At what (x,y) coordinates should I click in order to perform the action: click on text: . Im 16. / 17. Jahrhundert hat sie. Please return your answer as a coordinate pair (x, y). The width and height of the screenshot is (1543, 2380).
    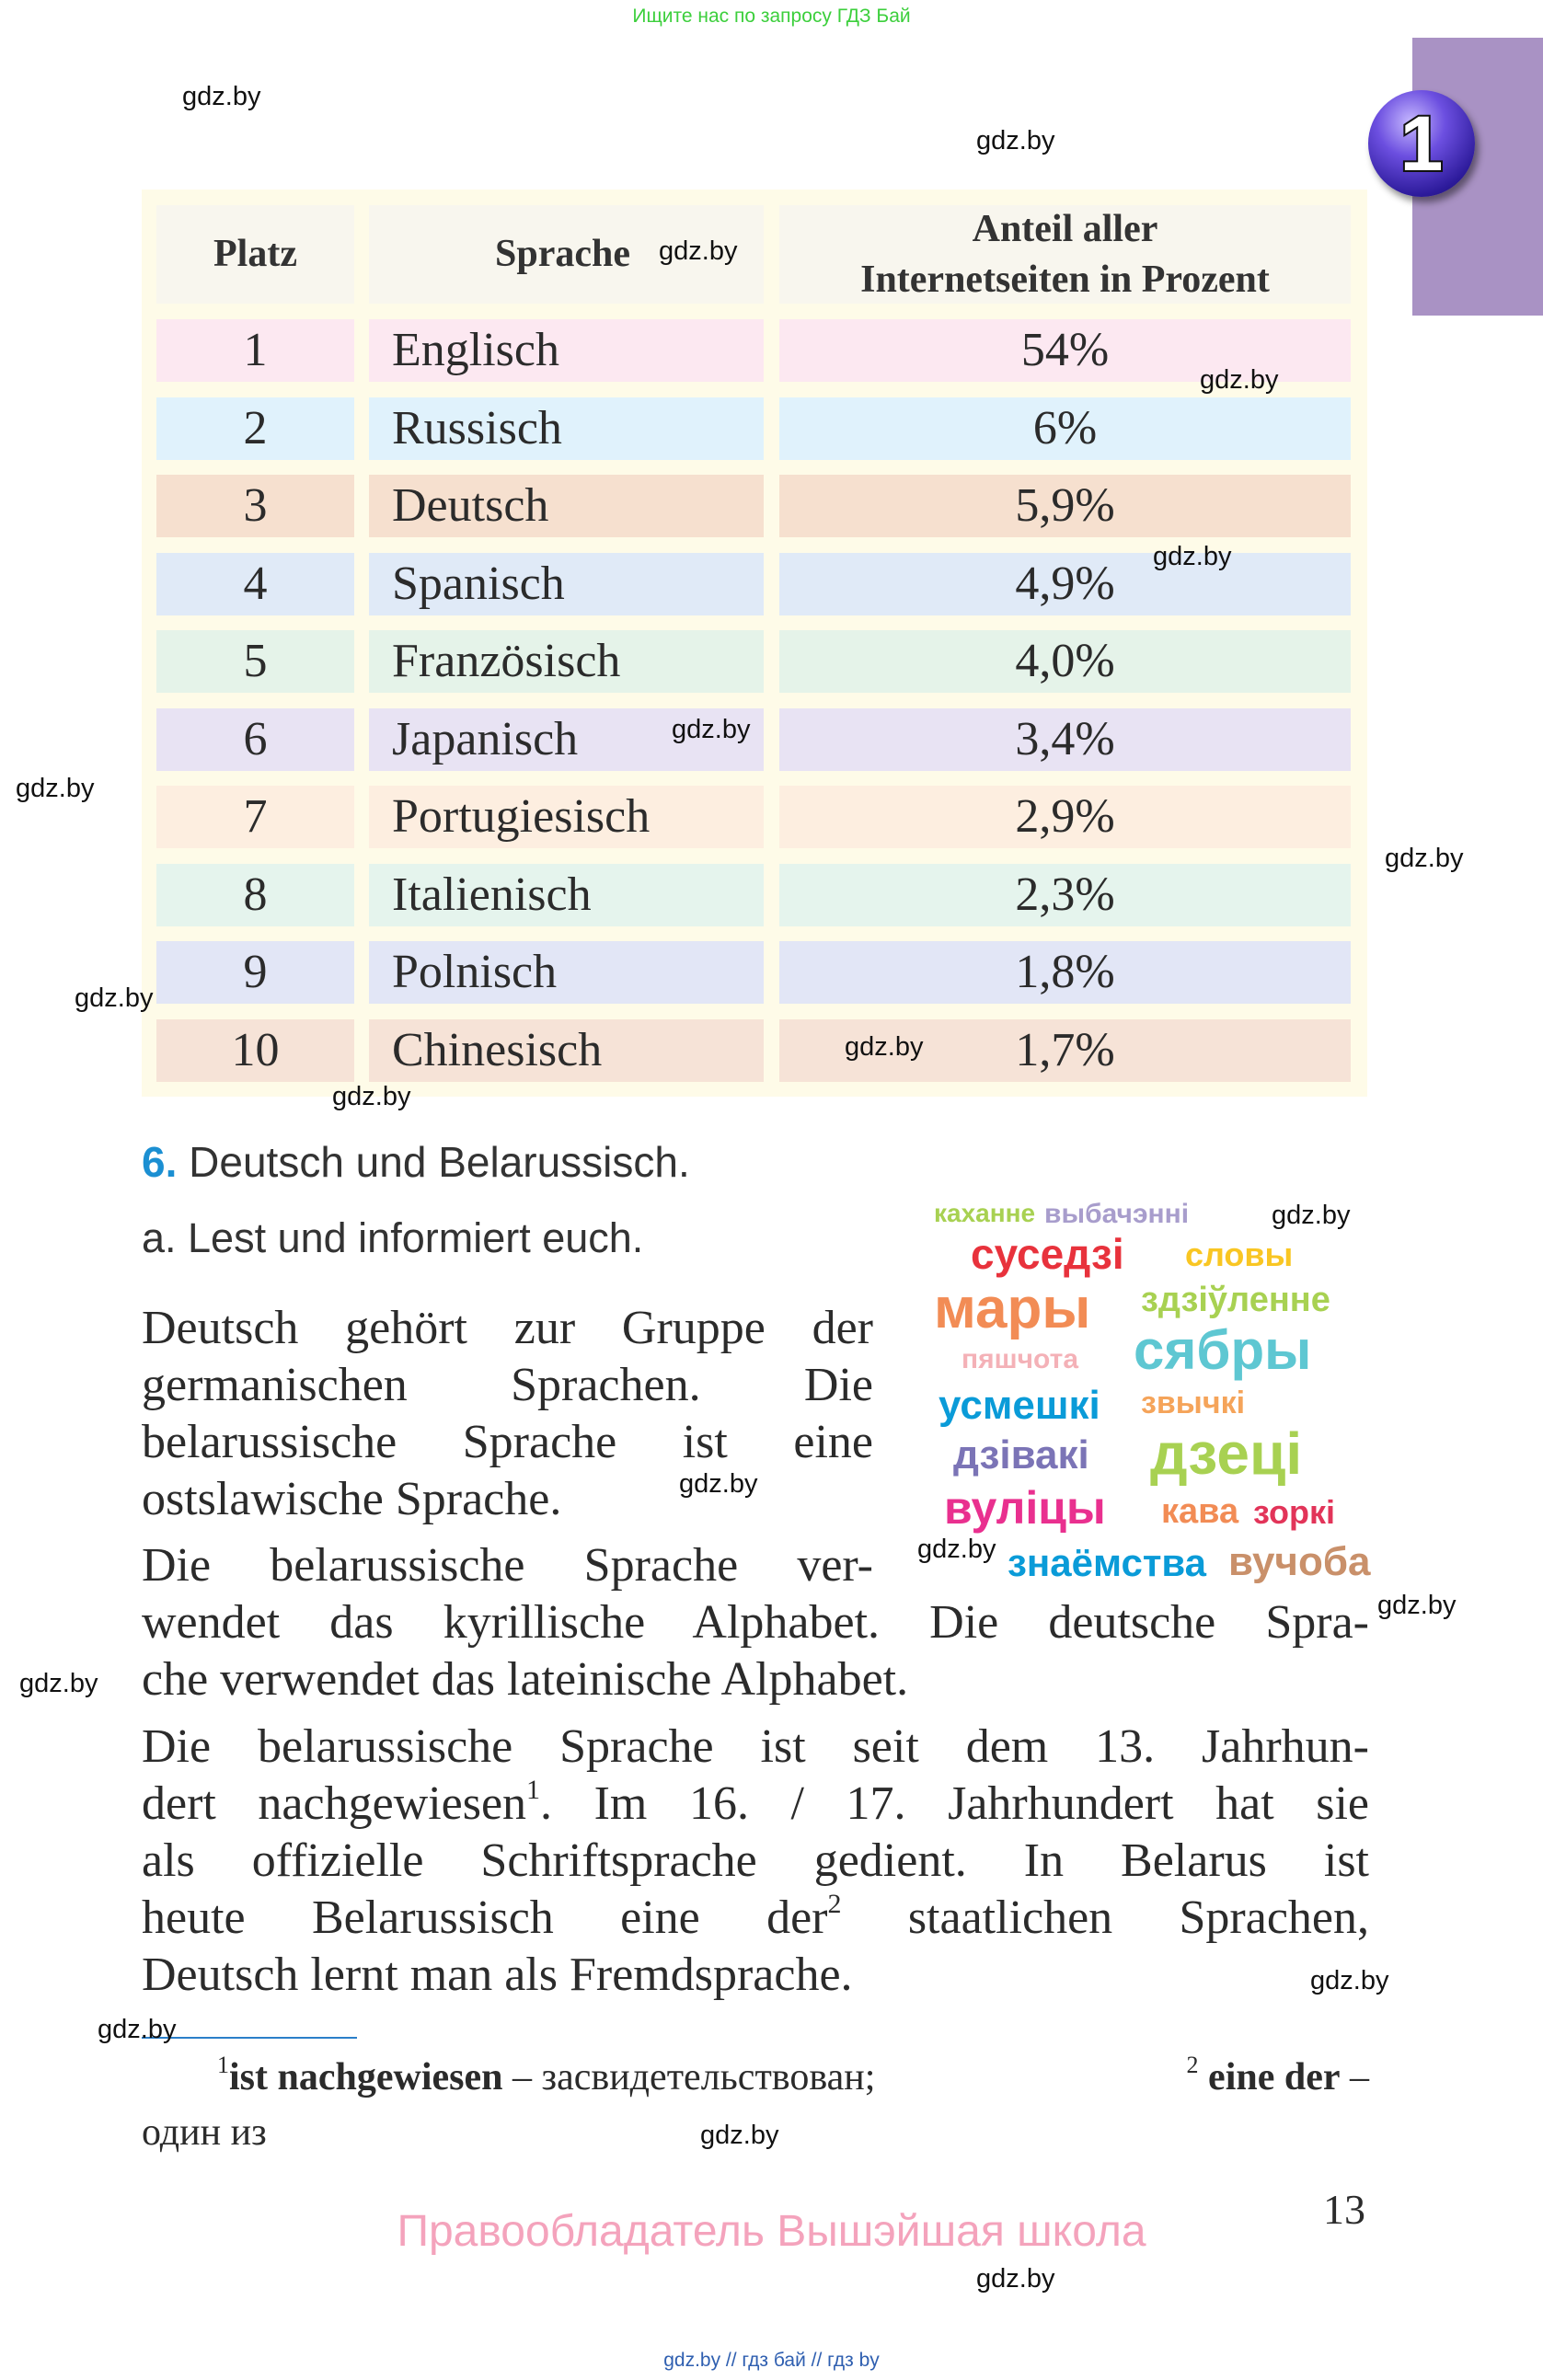
    Looking at the image, I should click on (954, 1803).